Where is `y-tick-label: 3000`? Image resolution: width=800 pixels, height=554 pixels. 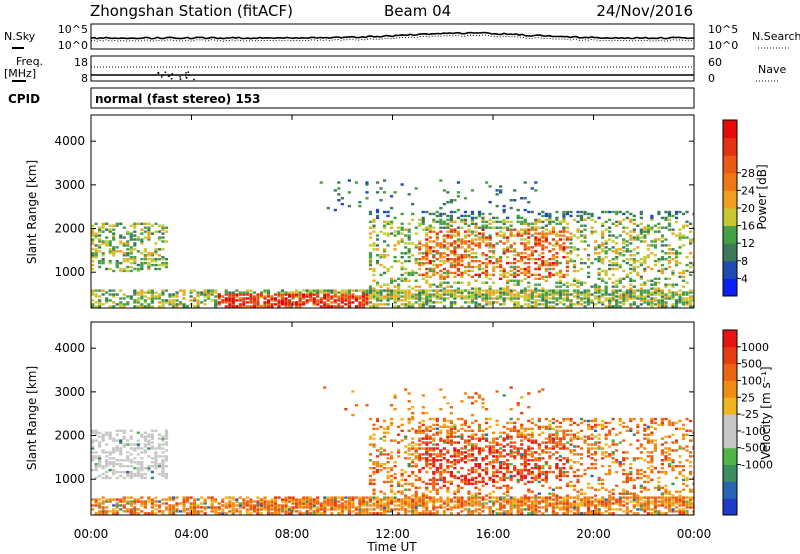 y-tick-label: 3000 is located at coordinates (69, 185).